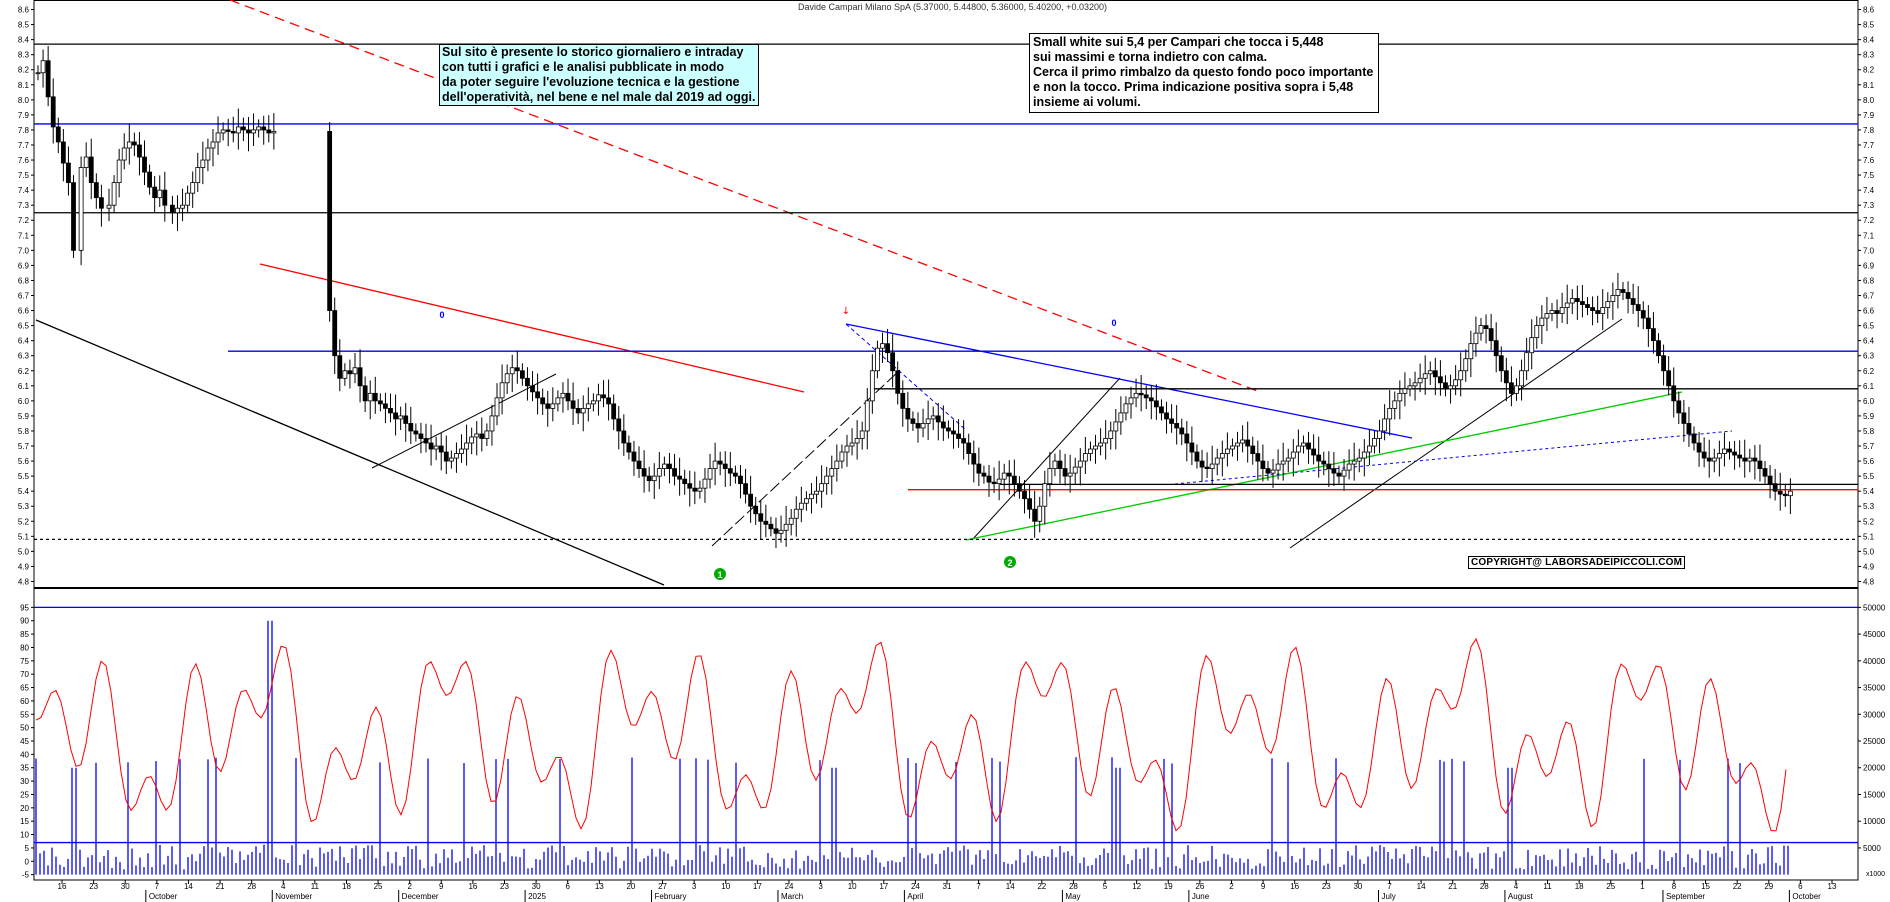 The height and width of the screenshot is (902, 1890). Describe the element at coordinates (24, 401) in the screenshot. I see `y-tick-label: 6.0` at that location.